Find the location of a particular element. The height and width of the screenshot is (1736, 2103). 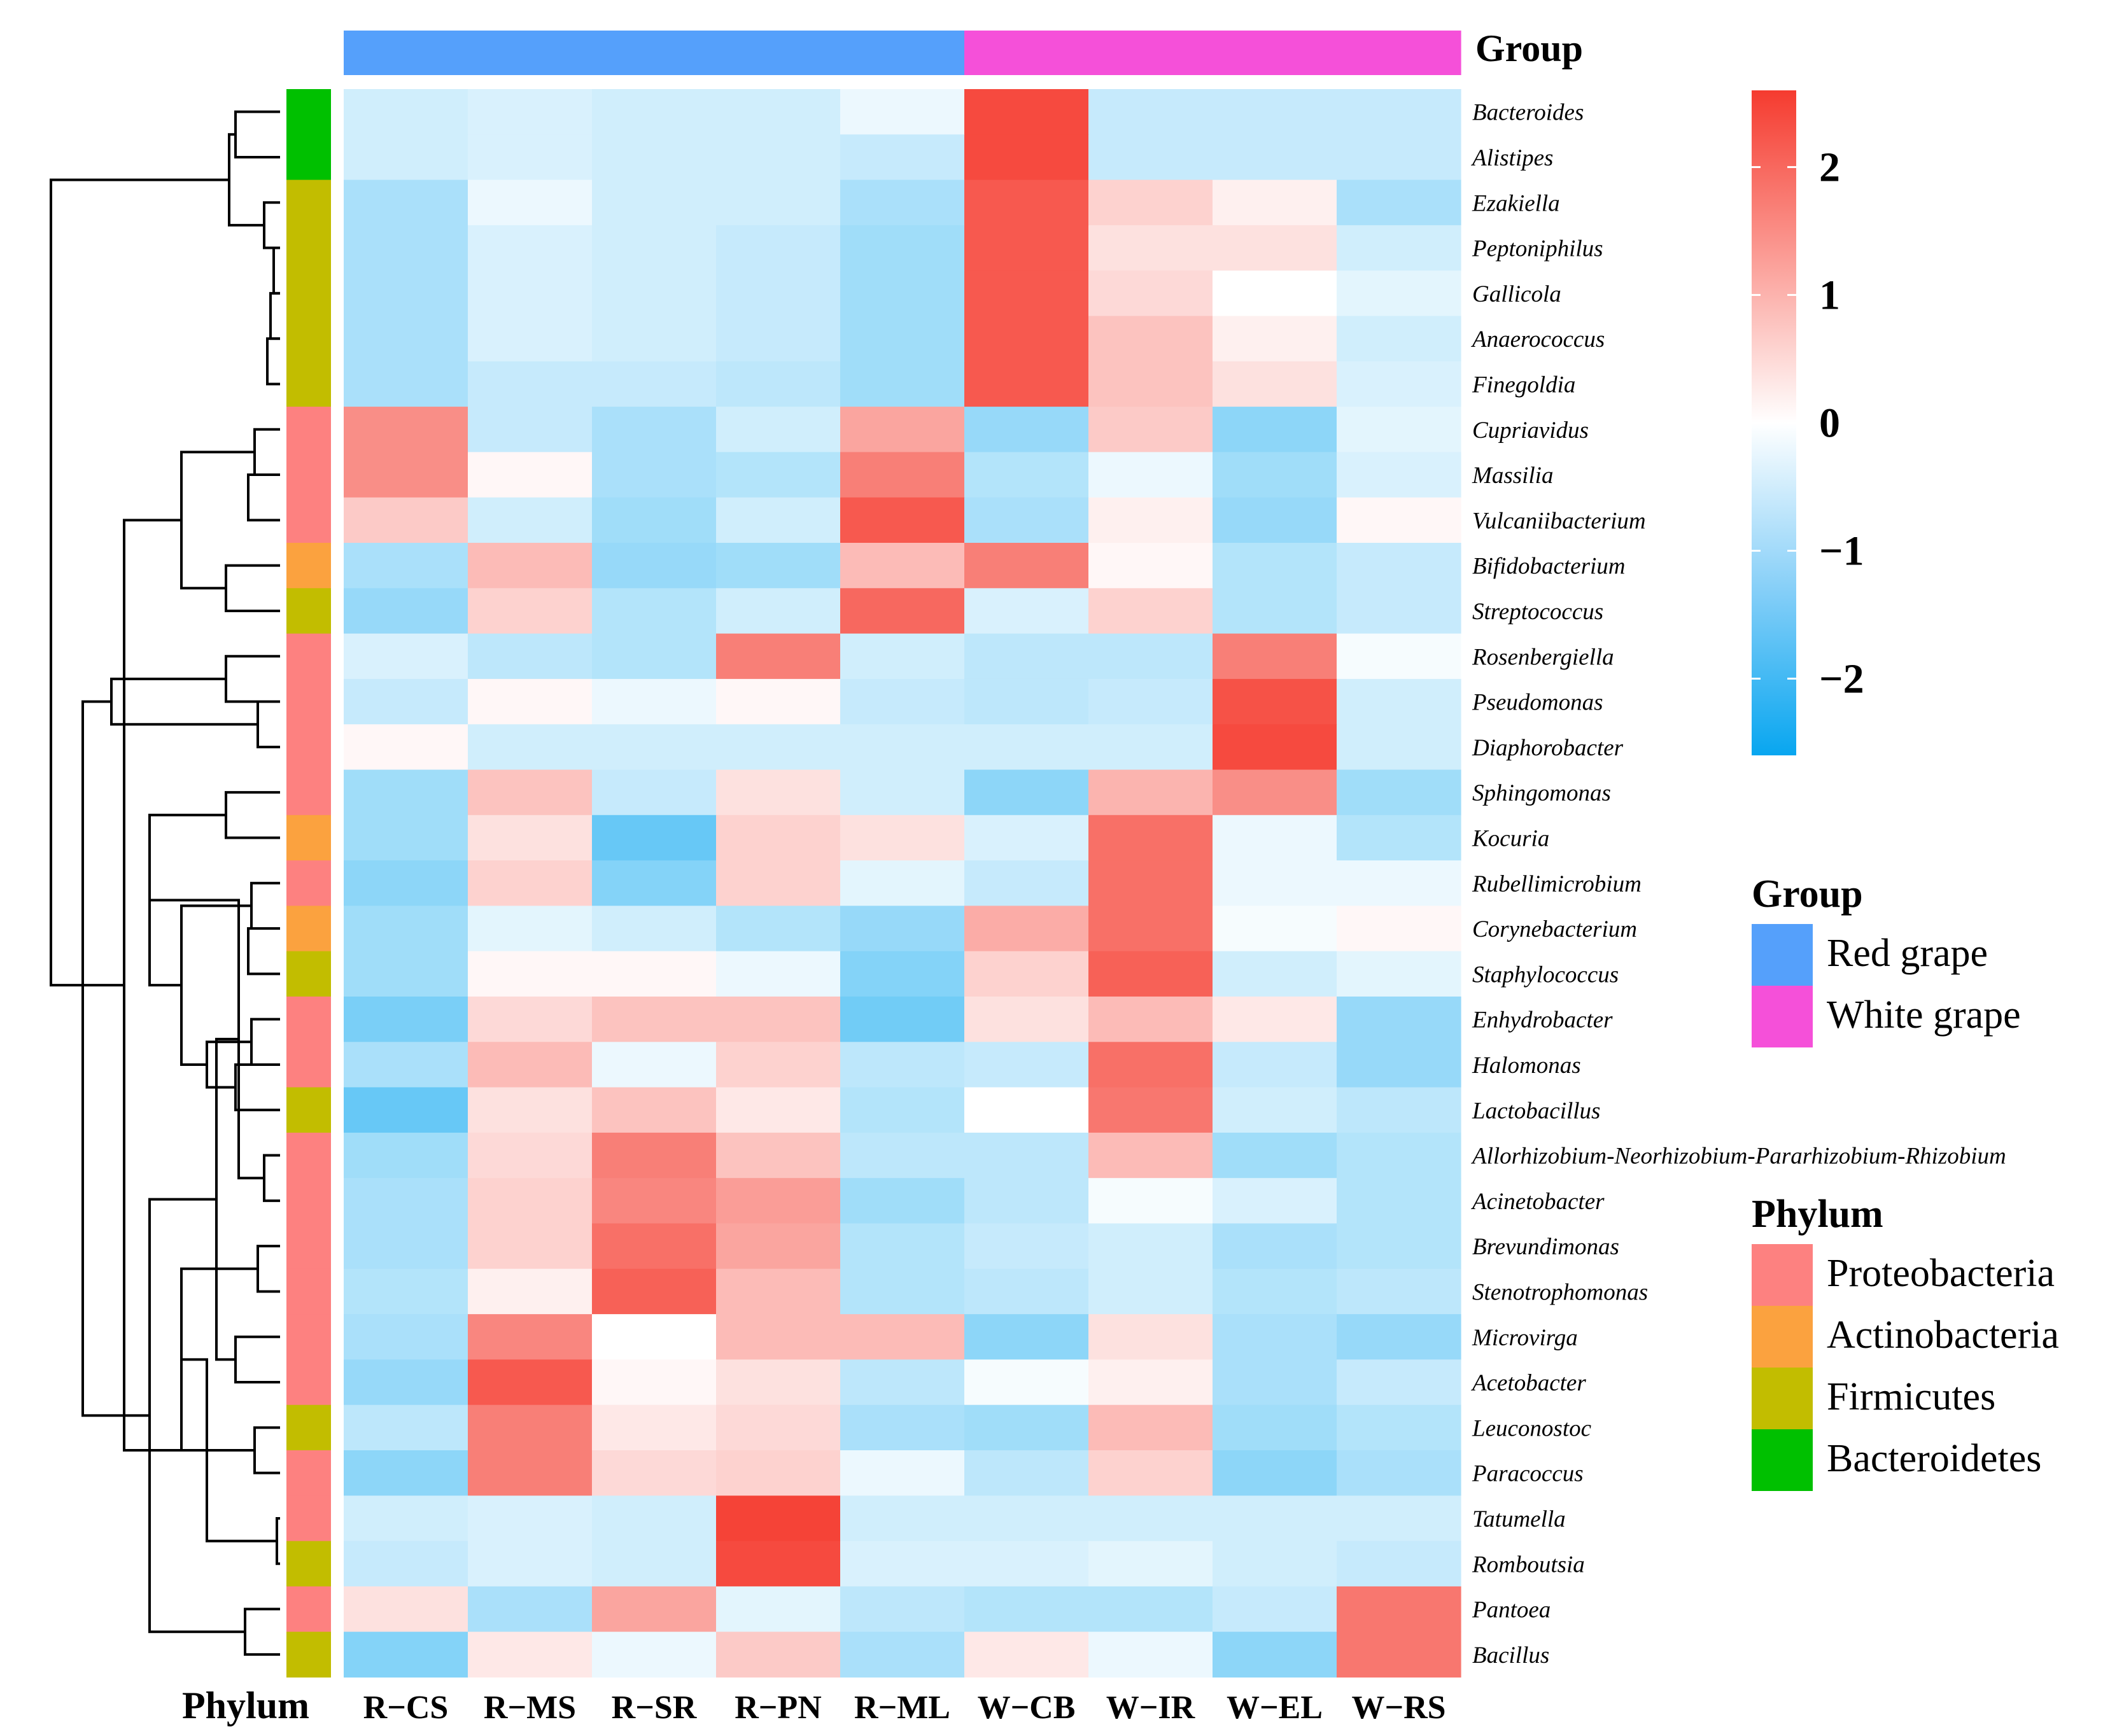

legend-label: Firmicutes is located at coordinates (1911, 1396).